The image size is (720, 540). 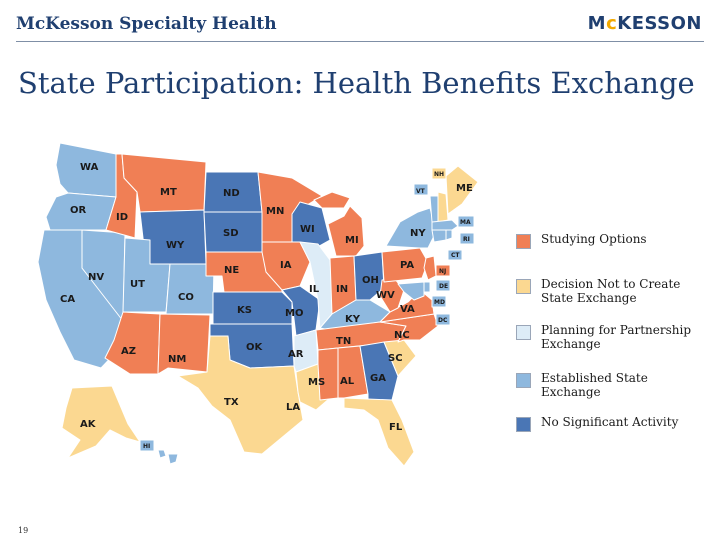 I want to click on header-divider, so click(x=360, y=41).